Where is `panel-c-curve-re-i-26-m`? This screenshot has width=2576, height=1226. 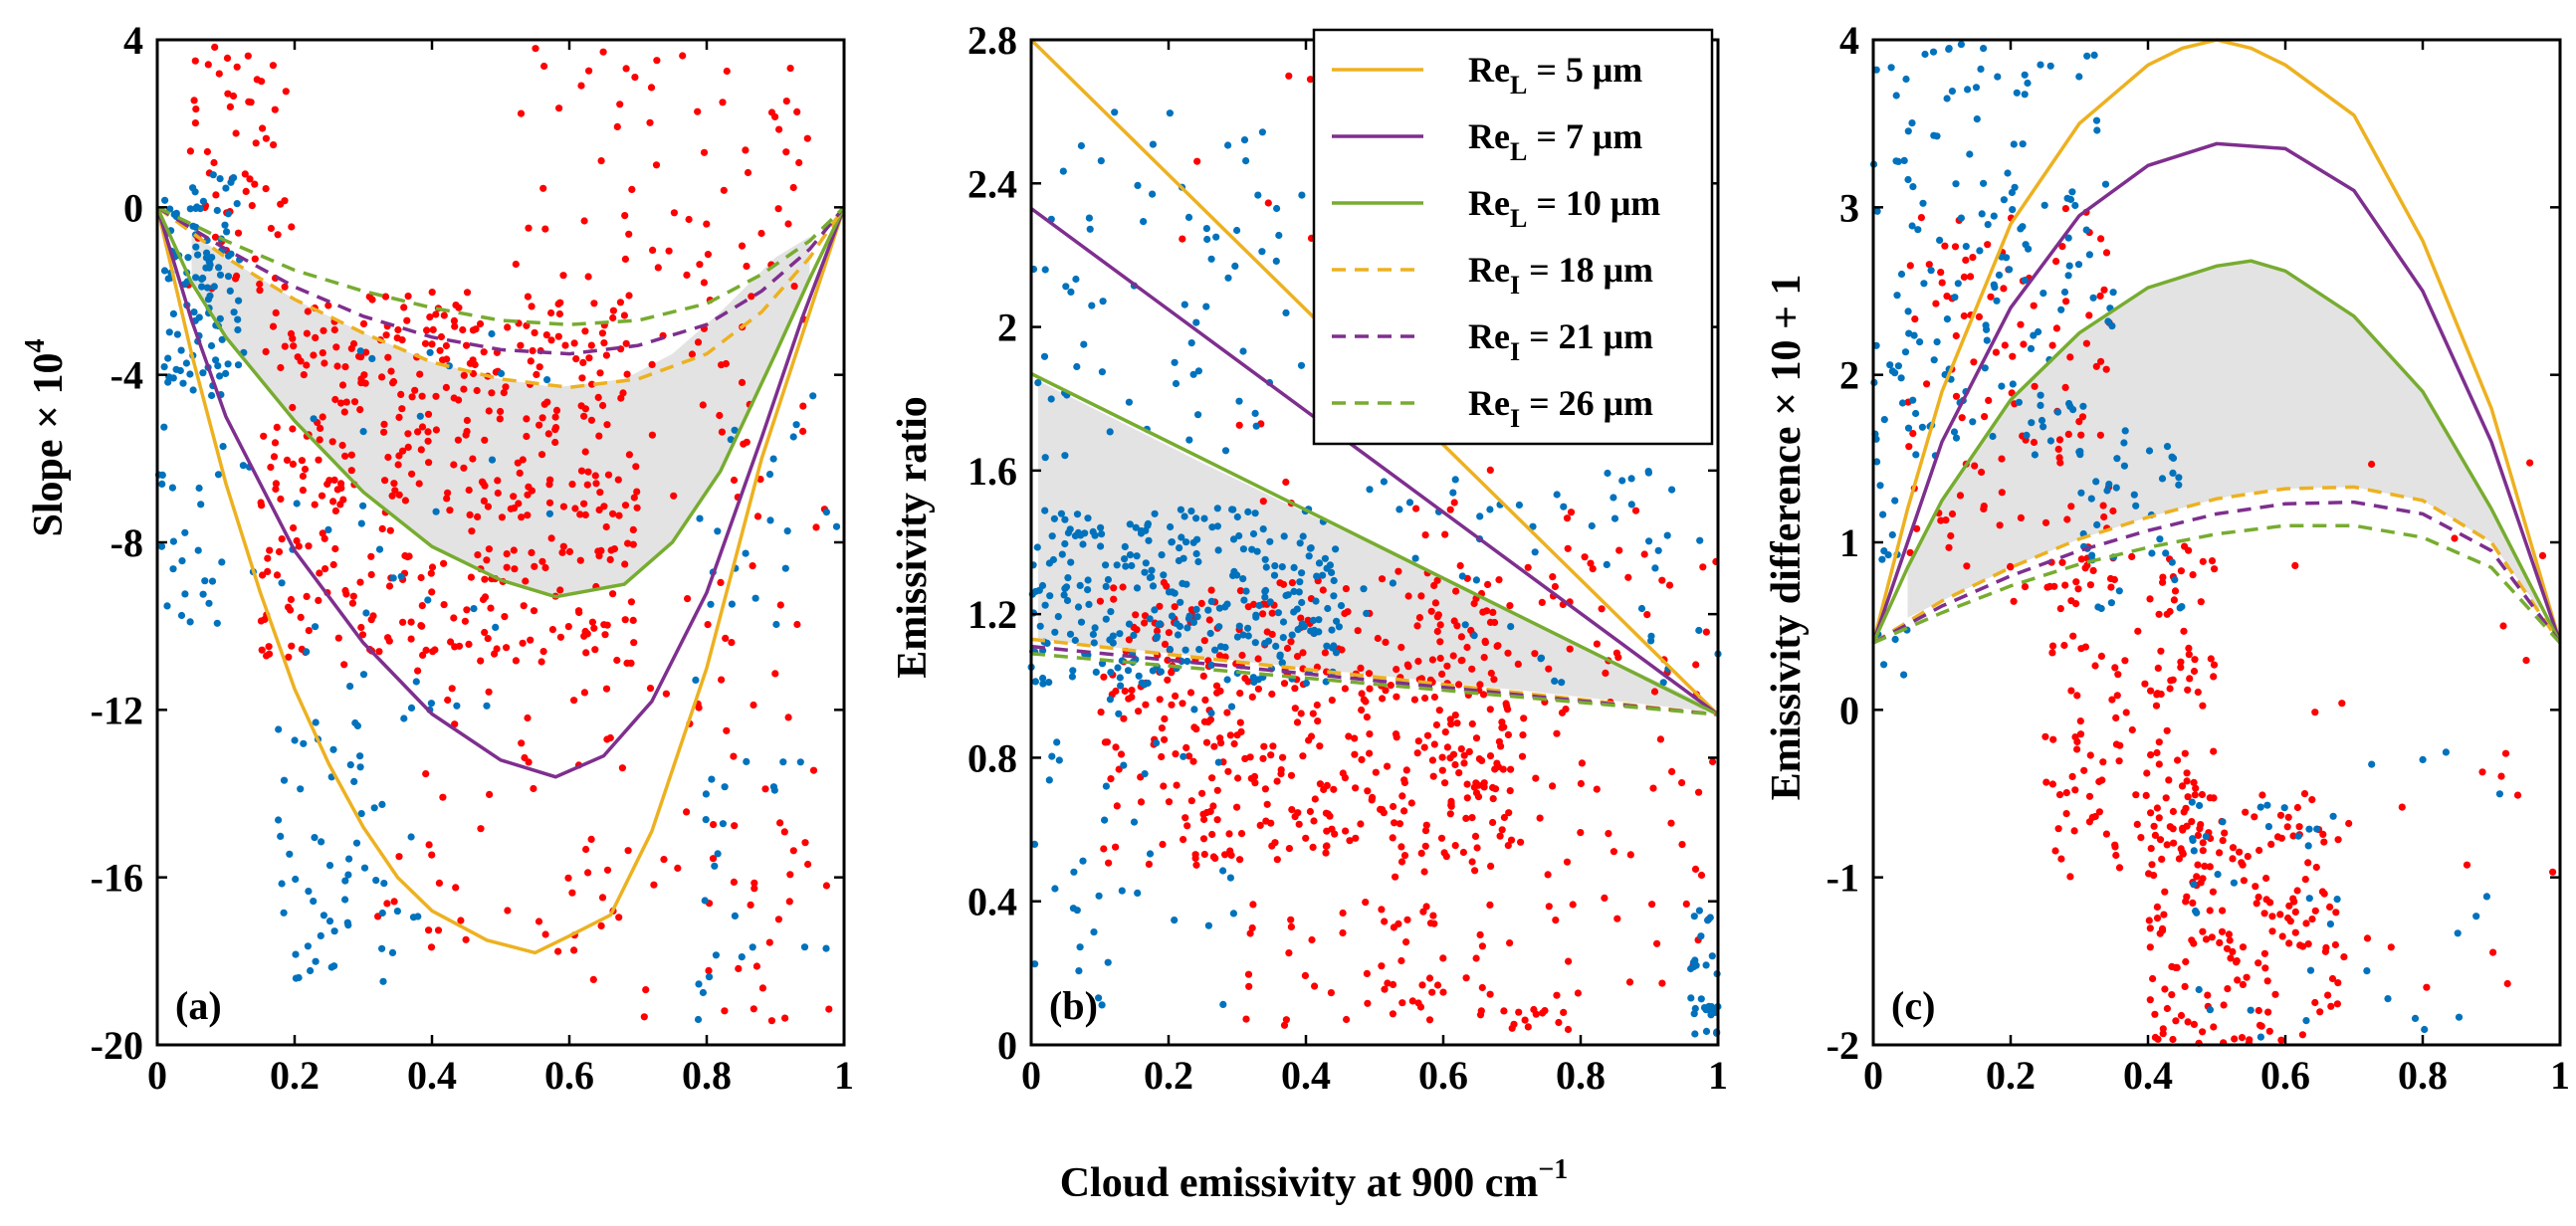 panel-c-curve-re-i-26-m is located at coordinates (2217, 584).